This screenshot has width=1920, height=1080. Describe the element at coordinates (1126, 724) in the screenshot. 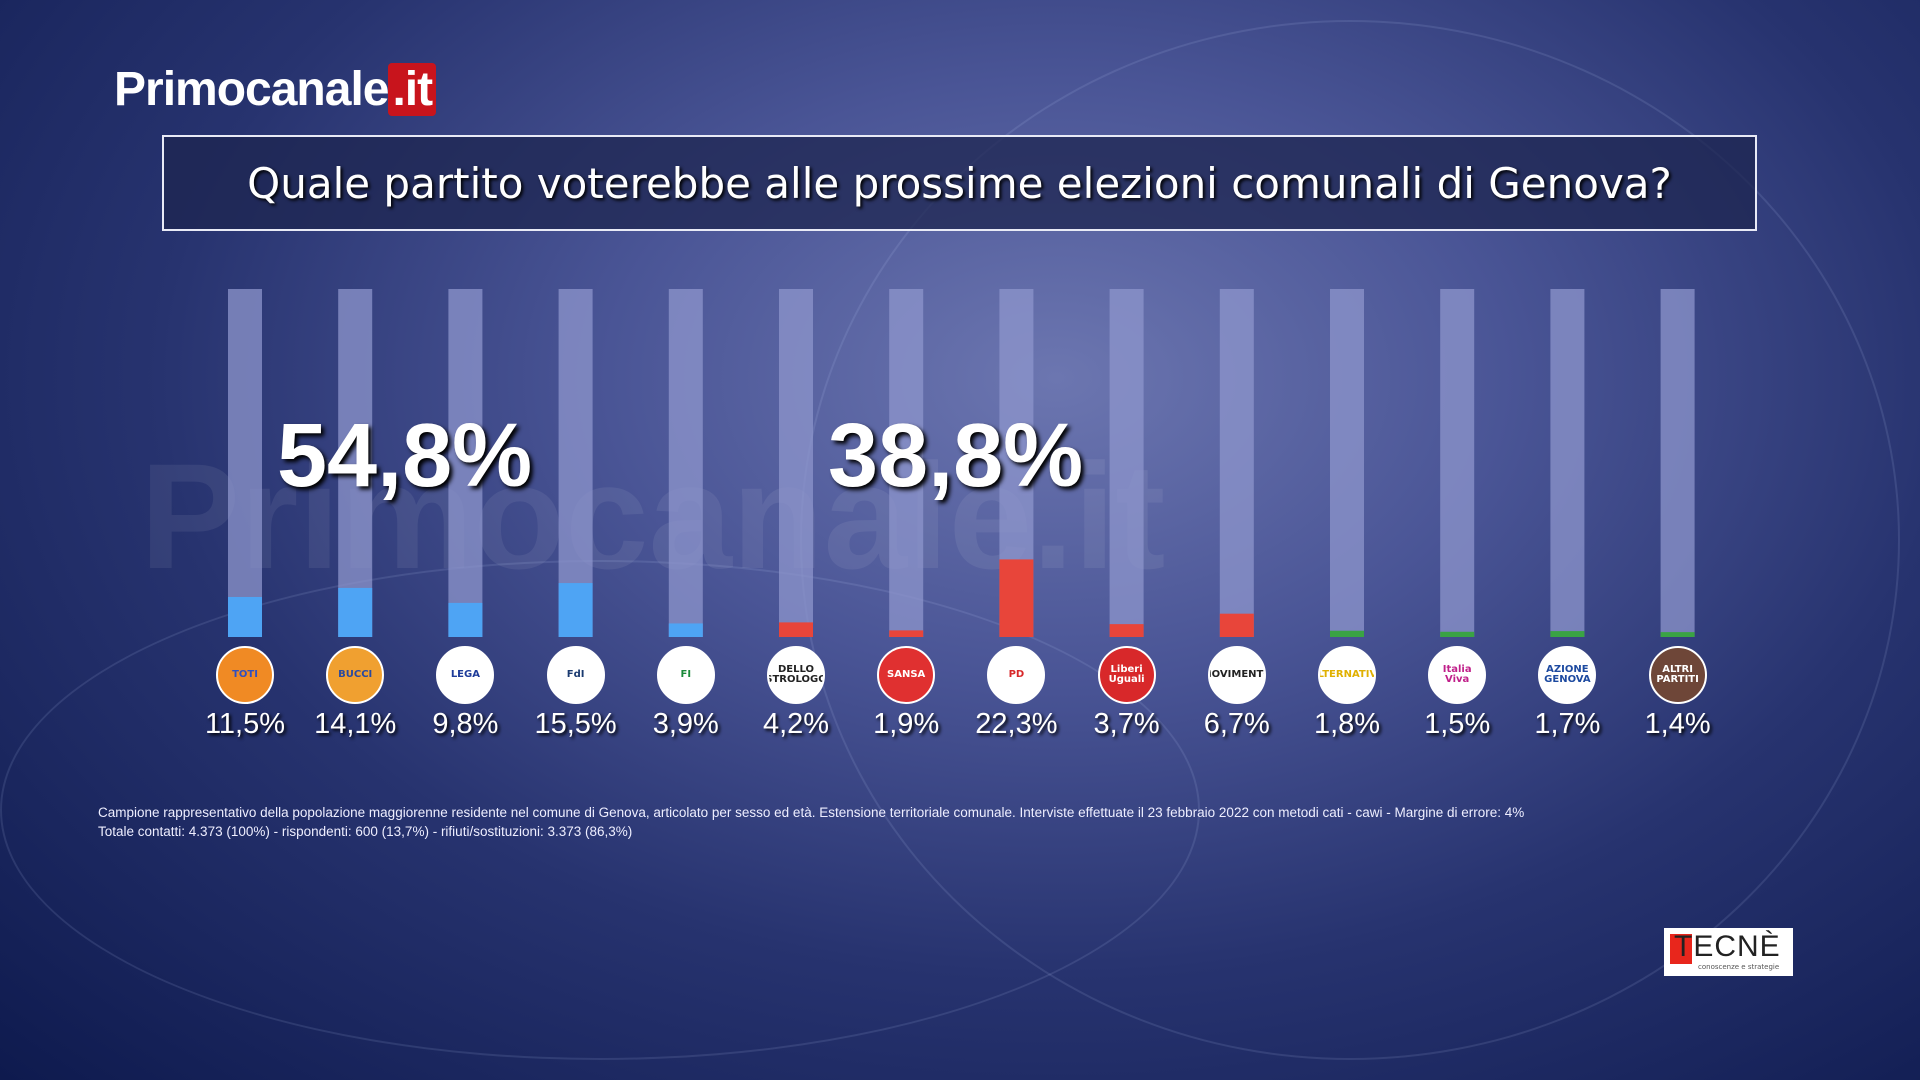

I see `value-label: 3,7%` at that location.